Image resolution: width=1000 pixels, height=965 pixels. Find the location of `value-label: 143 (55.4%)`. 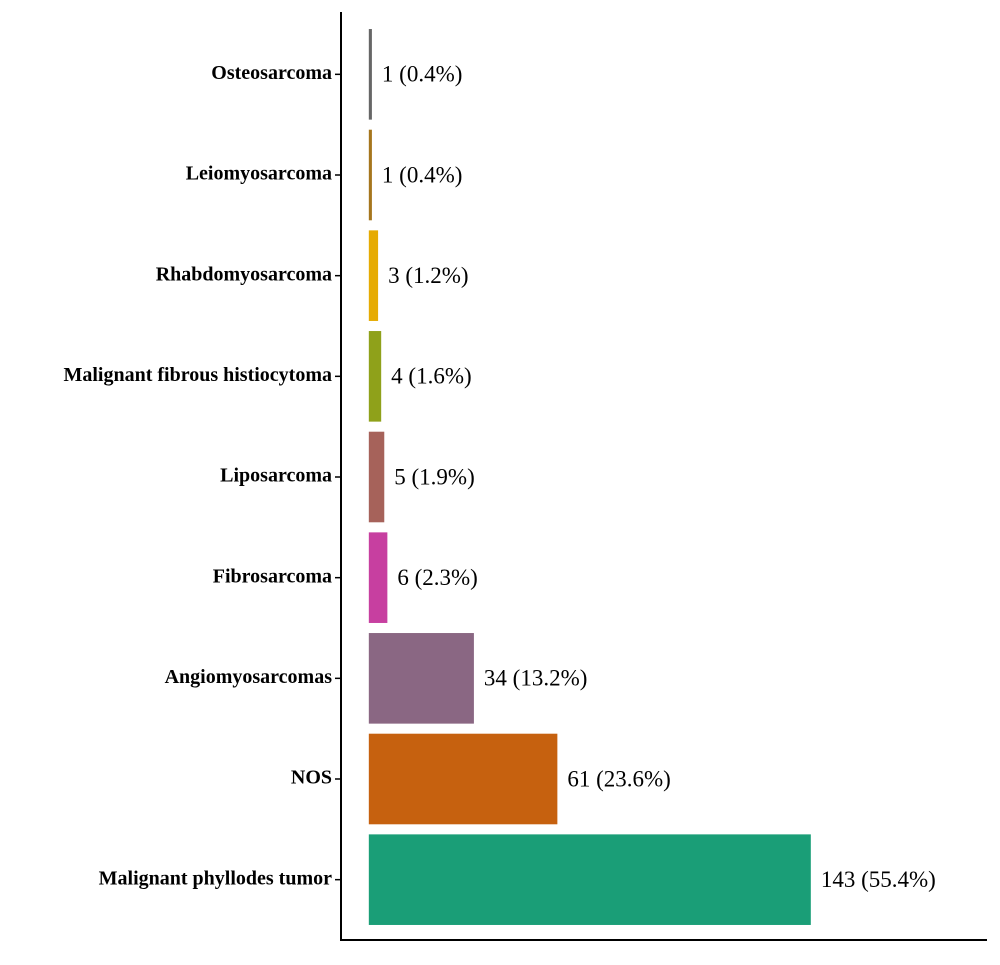

value-label: 143 (55.4%) is located at coordinates (878, 879).